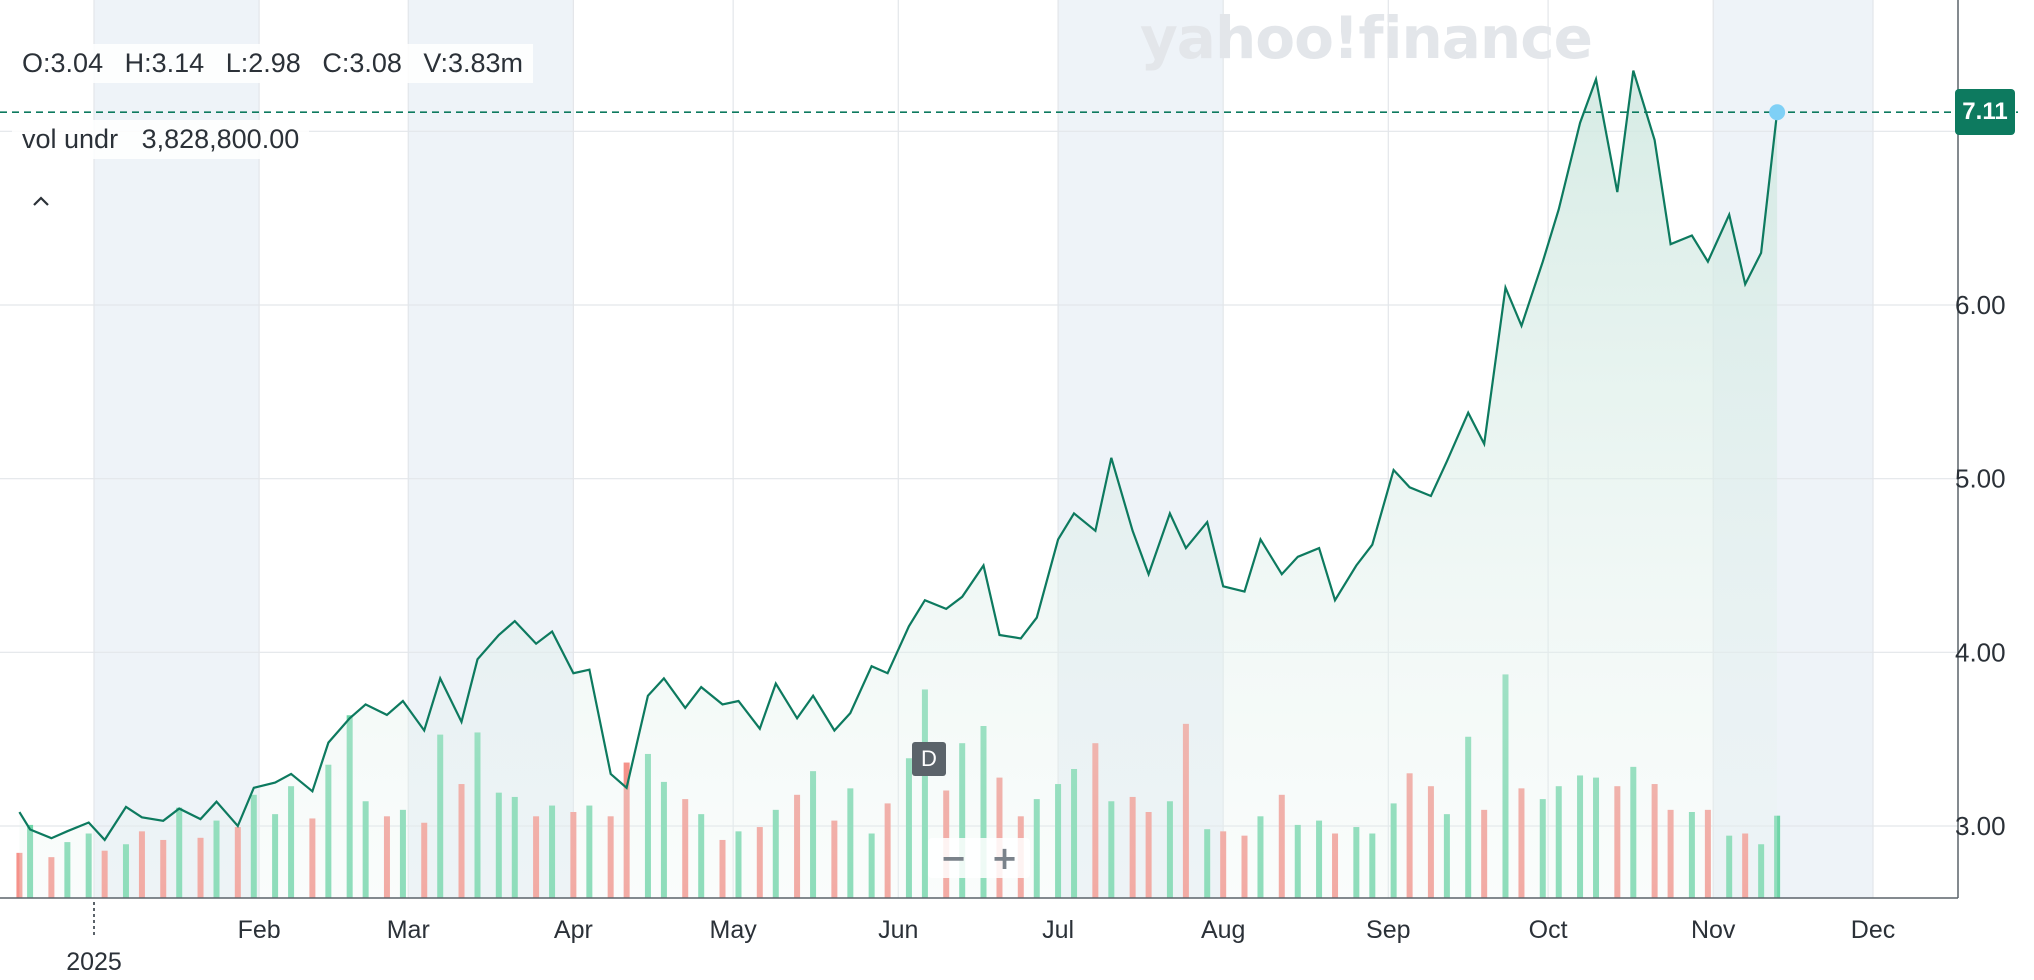 Image resolution: width=2034 pixels, height=980 pixels. Describe the element at coordinates (1548, 930) in the screenshot. I see `x-tick-label: Oct` at that location.